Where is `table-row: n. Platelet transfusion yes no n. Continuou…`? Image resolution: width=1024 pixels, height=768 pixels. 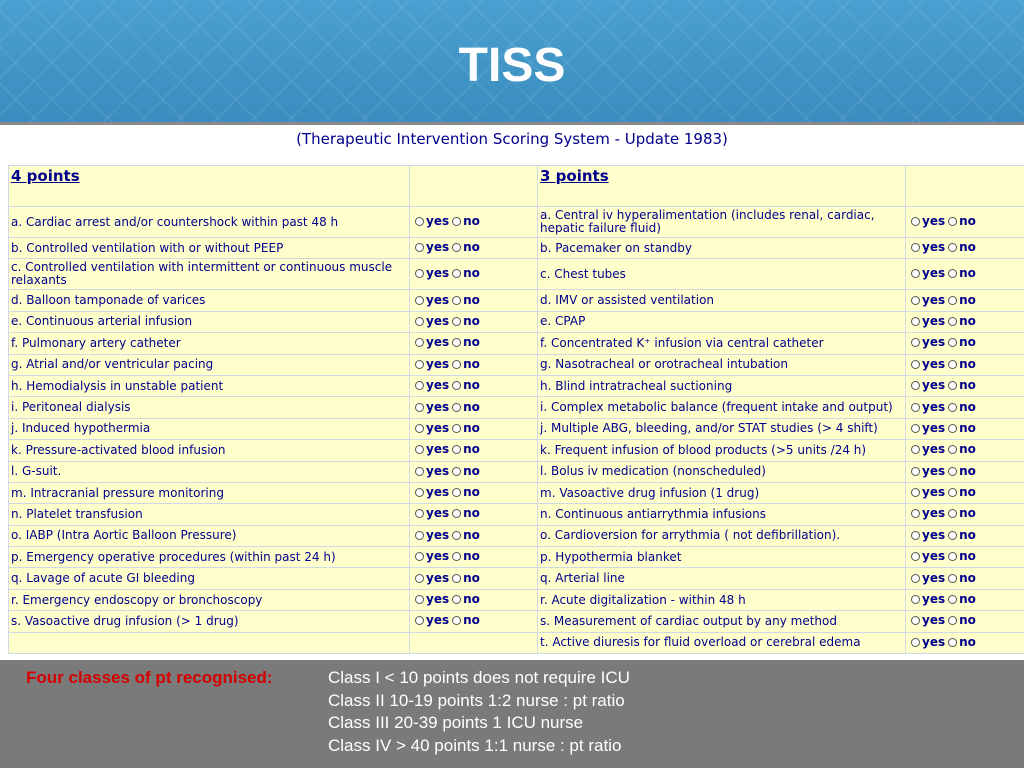 table-row: n. Platelet transfusion yes no n. Continuou… is located at coordinates (516, 514).